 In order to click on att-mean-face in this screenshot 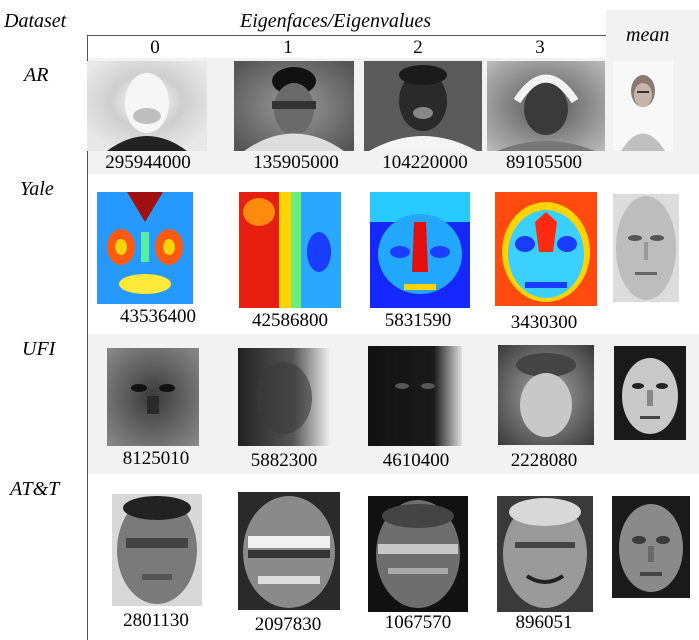, I will do `click(651, 547)`.